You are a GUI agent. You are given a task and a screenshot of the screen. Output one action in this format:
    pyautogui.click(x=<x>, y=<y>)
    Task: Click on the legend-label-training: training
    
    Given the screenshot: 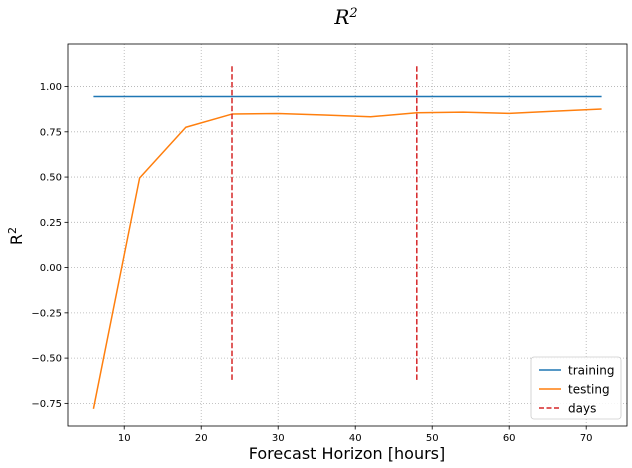 What is the action you would take?
    pyautogui.click(x=591, y=371)
    